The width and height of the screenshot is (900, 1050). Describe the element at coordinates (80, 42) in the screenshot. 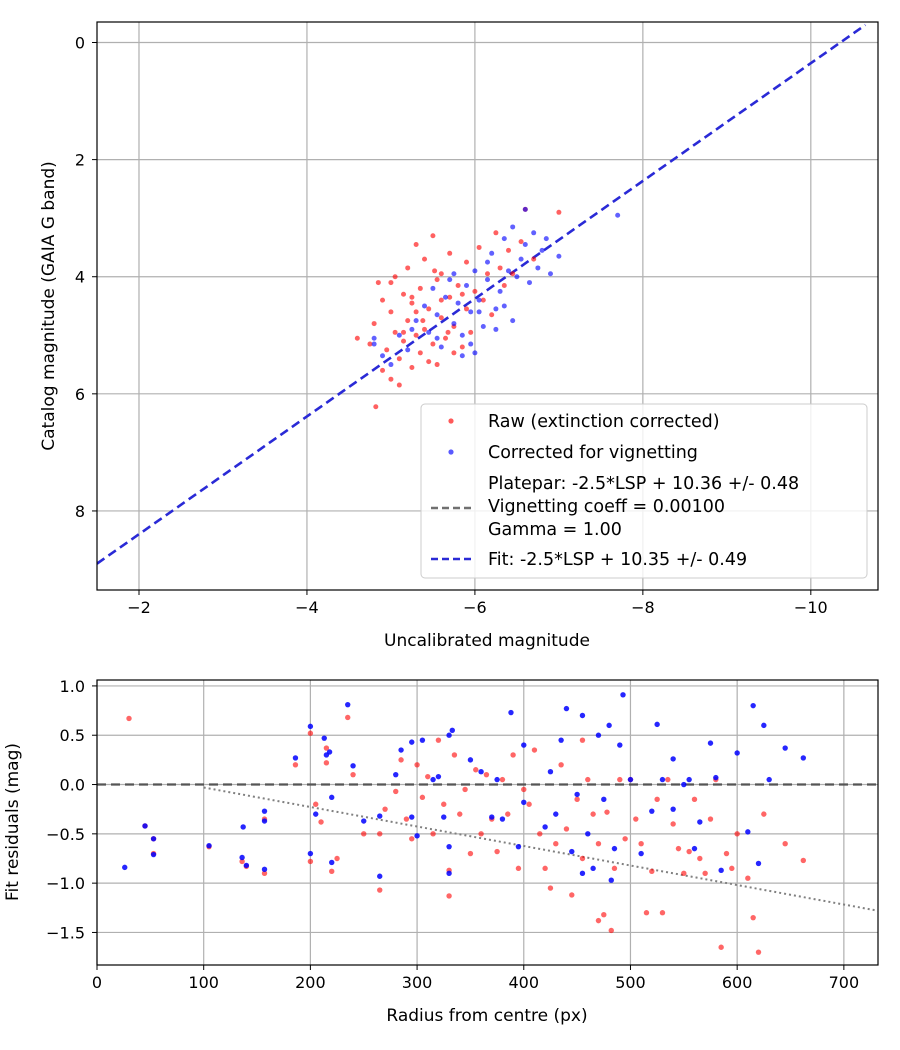

I see `top-y-tick-label: 0` at that location.